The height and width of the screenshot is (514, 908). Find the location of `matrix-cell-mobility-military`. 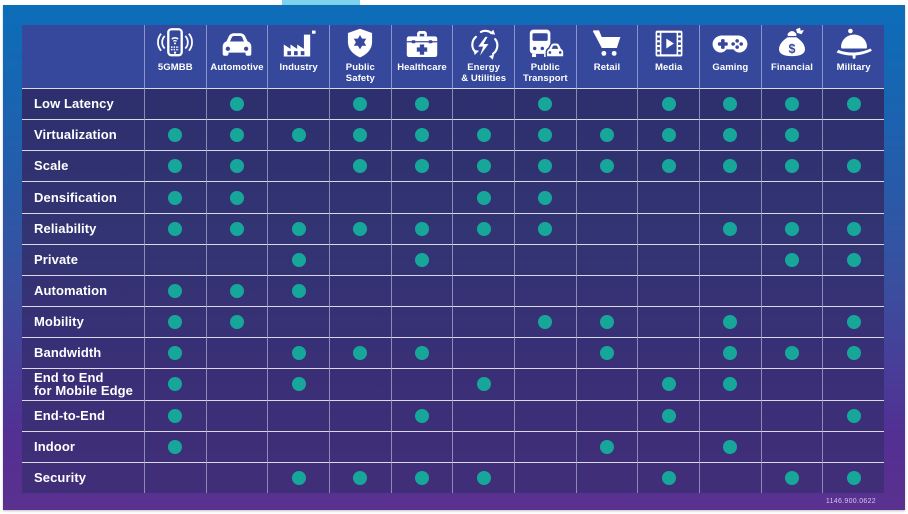

matrix-cell-mobility-military is located at coordinates (853, 322).